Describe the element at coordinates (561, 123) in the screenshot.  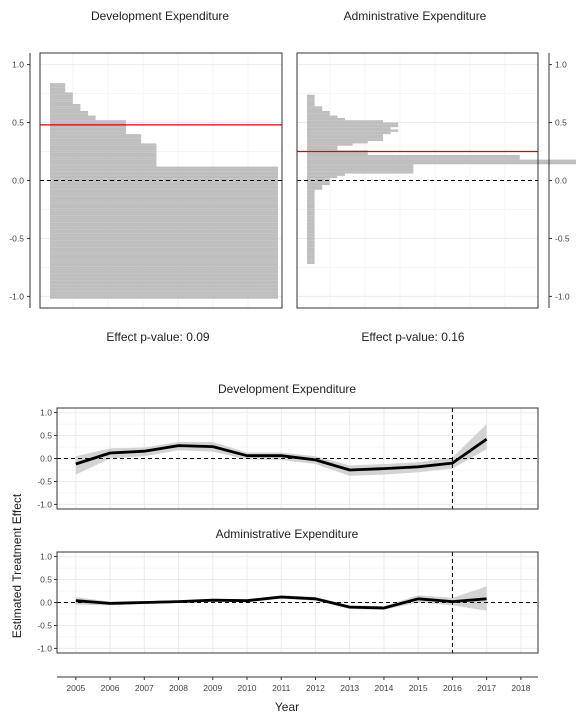
I see `y-tick-label-right: 0.5` at that location.